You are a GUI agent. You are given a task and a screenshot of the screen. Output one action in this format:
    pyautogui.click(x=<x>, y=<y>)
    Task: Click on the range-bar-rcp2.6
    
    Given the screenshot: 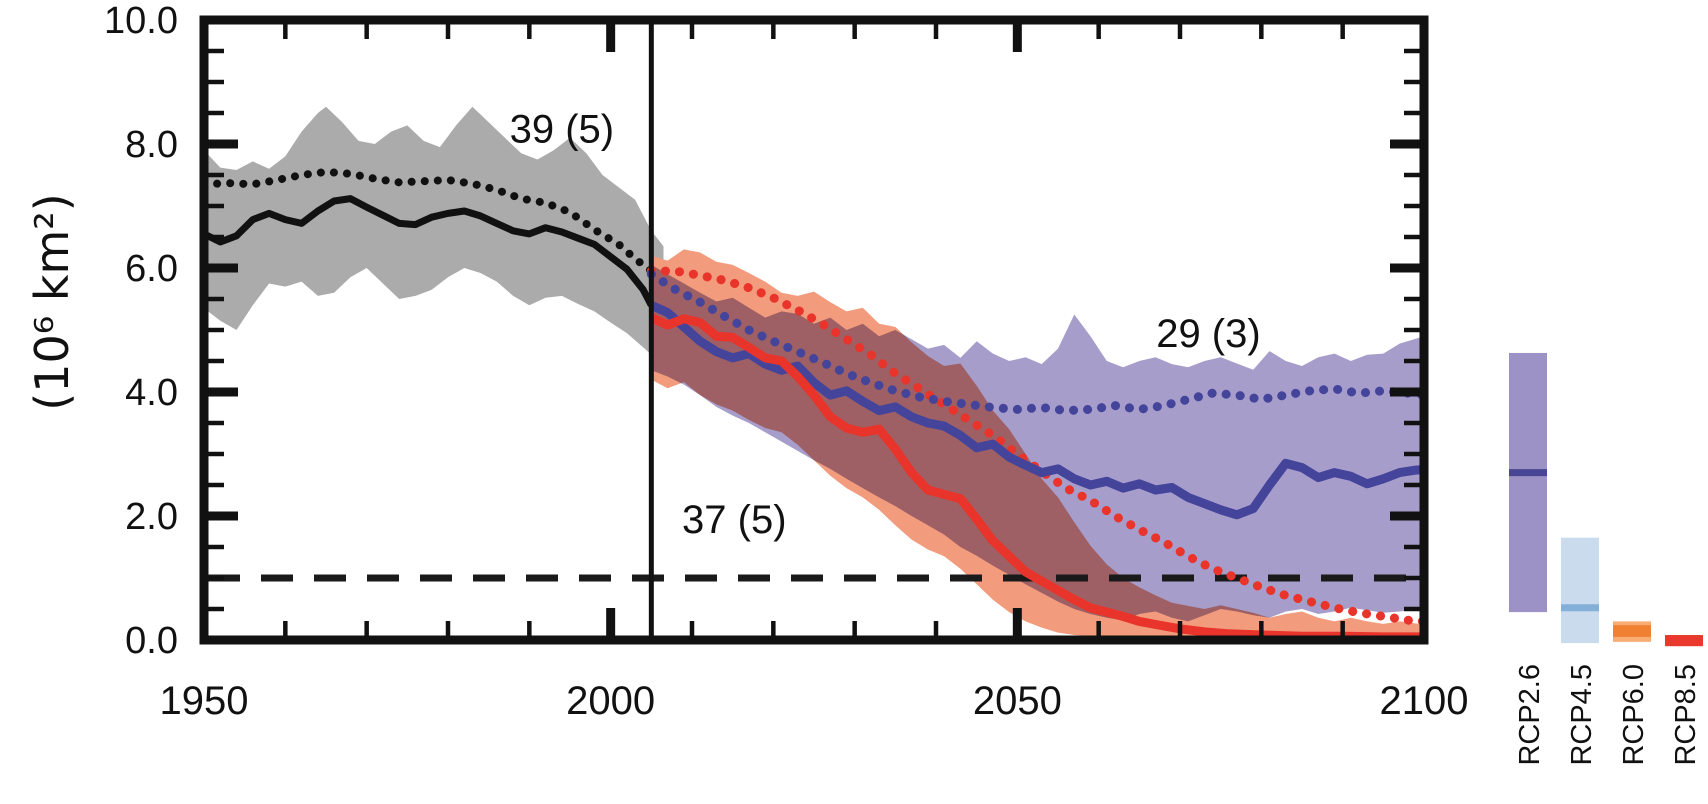 What is the action you would take?
    pyautogui.click(x=1528, y=482)
    